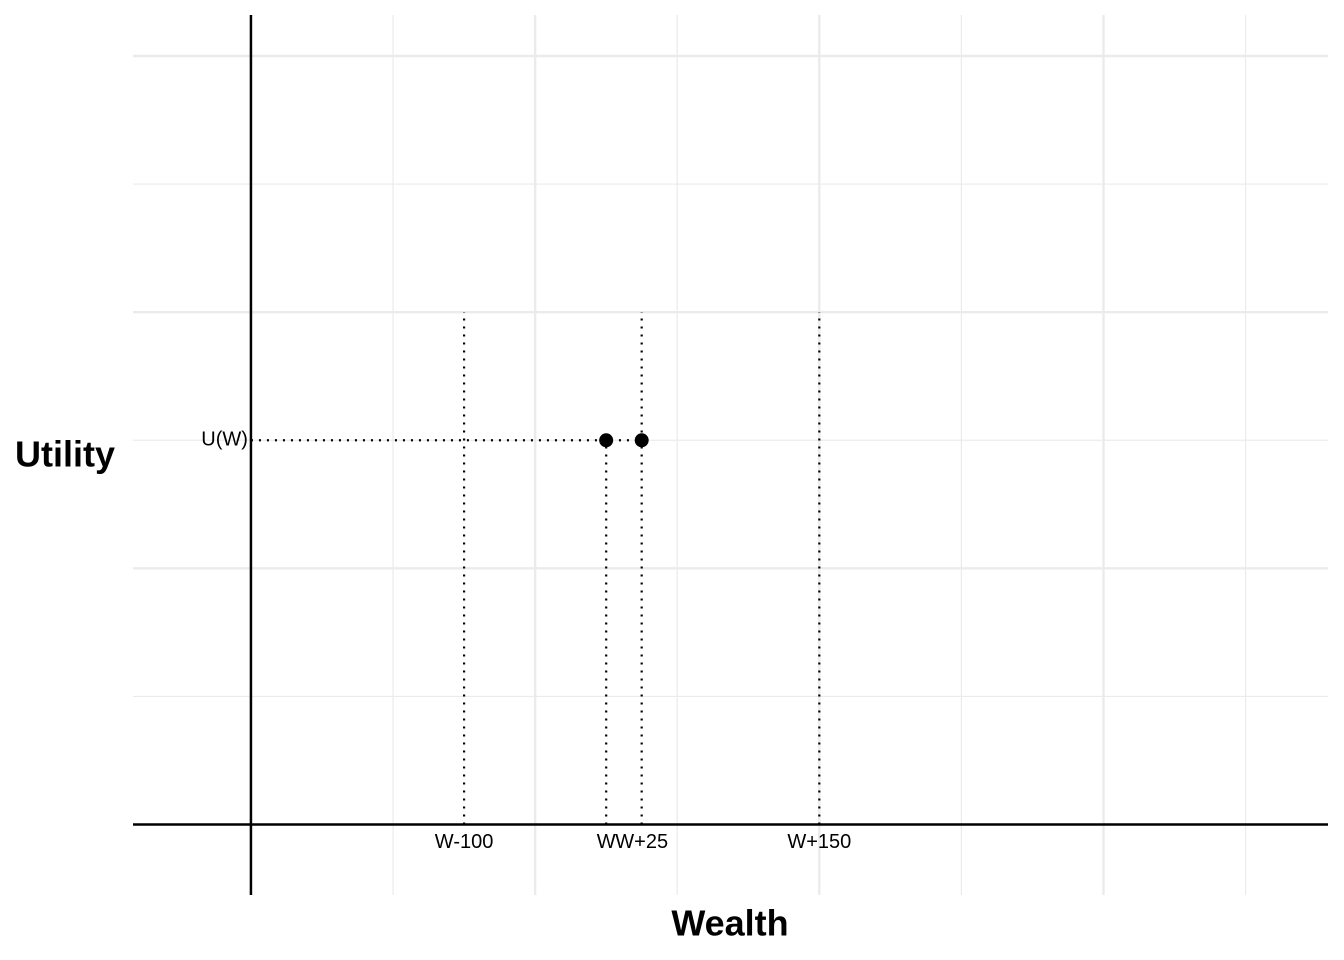 The width and height of the screenshot is (1344, 960). What do you see at coordinates (819, 842) in the screenshot?
I see `x-tick-label: W+150` at bounding box center [819, 842].